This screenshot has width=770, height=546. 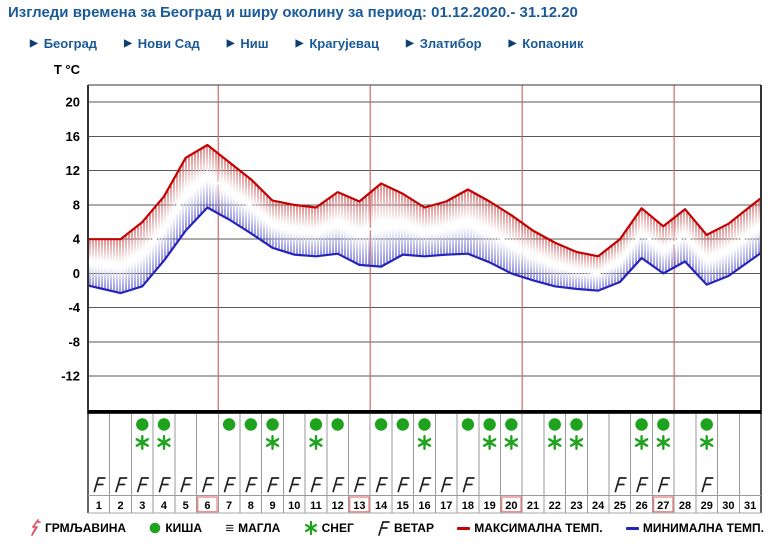 What do you see at coordinates (70, 376) in the screenshot?
I see `svg-text: -12` at bounding box center [70, 376].